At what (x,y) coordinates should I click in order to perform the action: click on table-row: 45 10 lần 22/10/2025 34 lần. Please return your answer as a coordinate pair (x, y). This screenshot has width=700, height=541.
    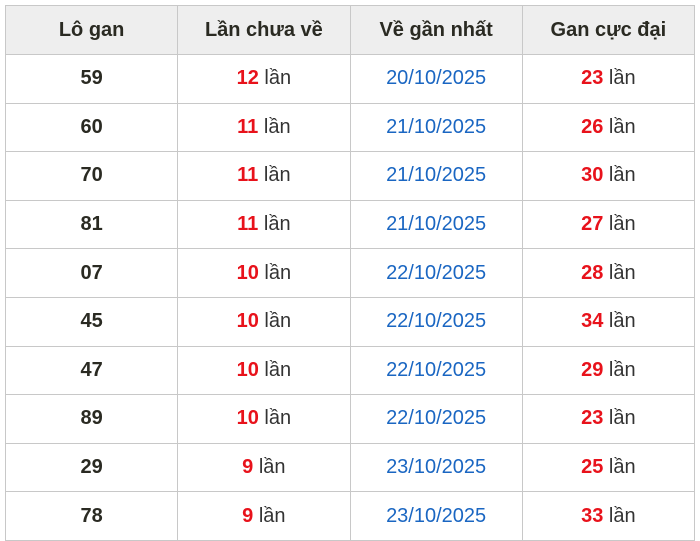
    Looking at the image, I should click on (350, 321).